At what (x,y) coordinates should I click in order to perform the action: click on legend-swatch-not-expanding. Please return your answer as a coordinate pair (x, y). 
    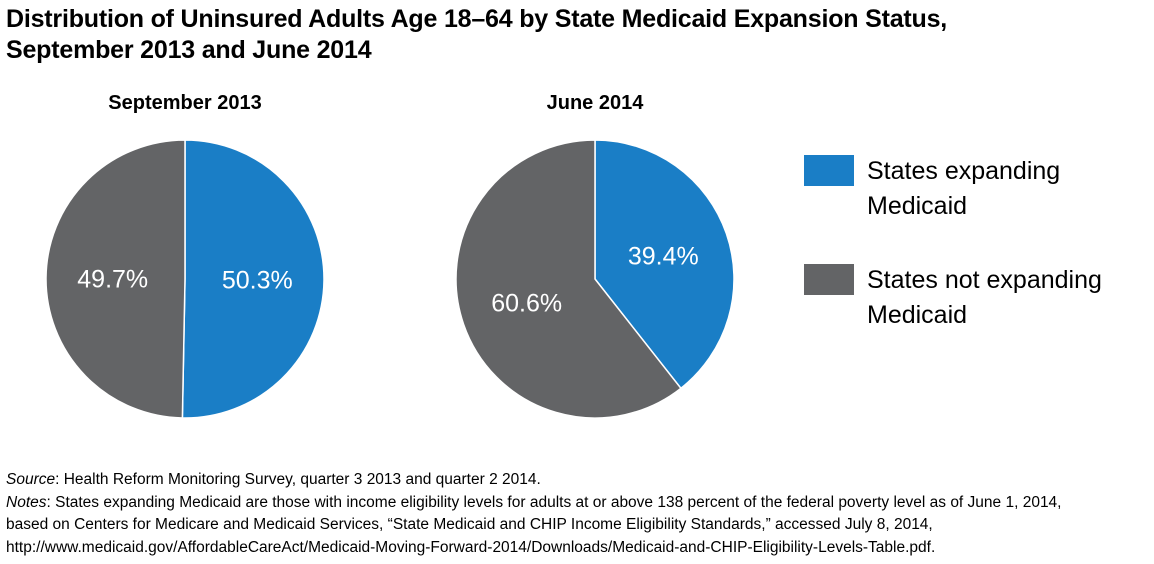
    Looking at the image, I should click on (829, 279).